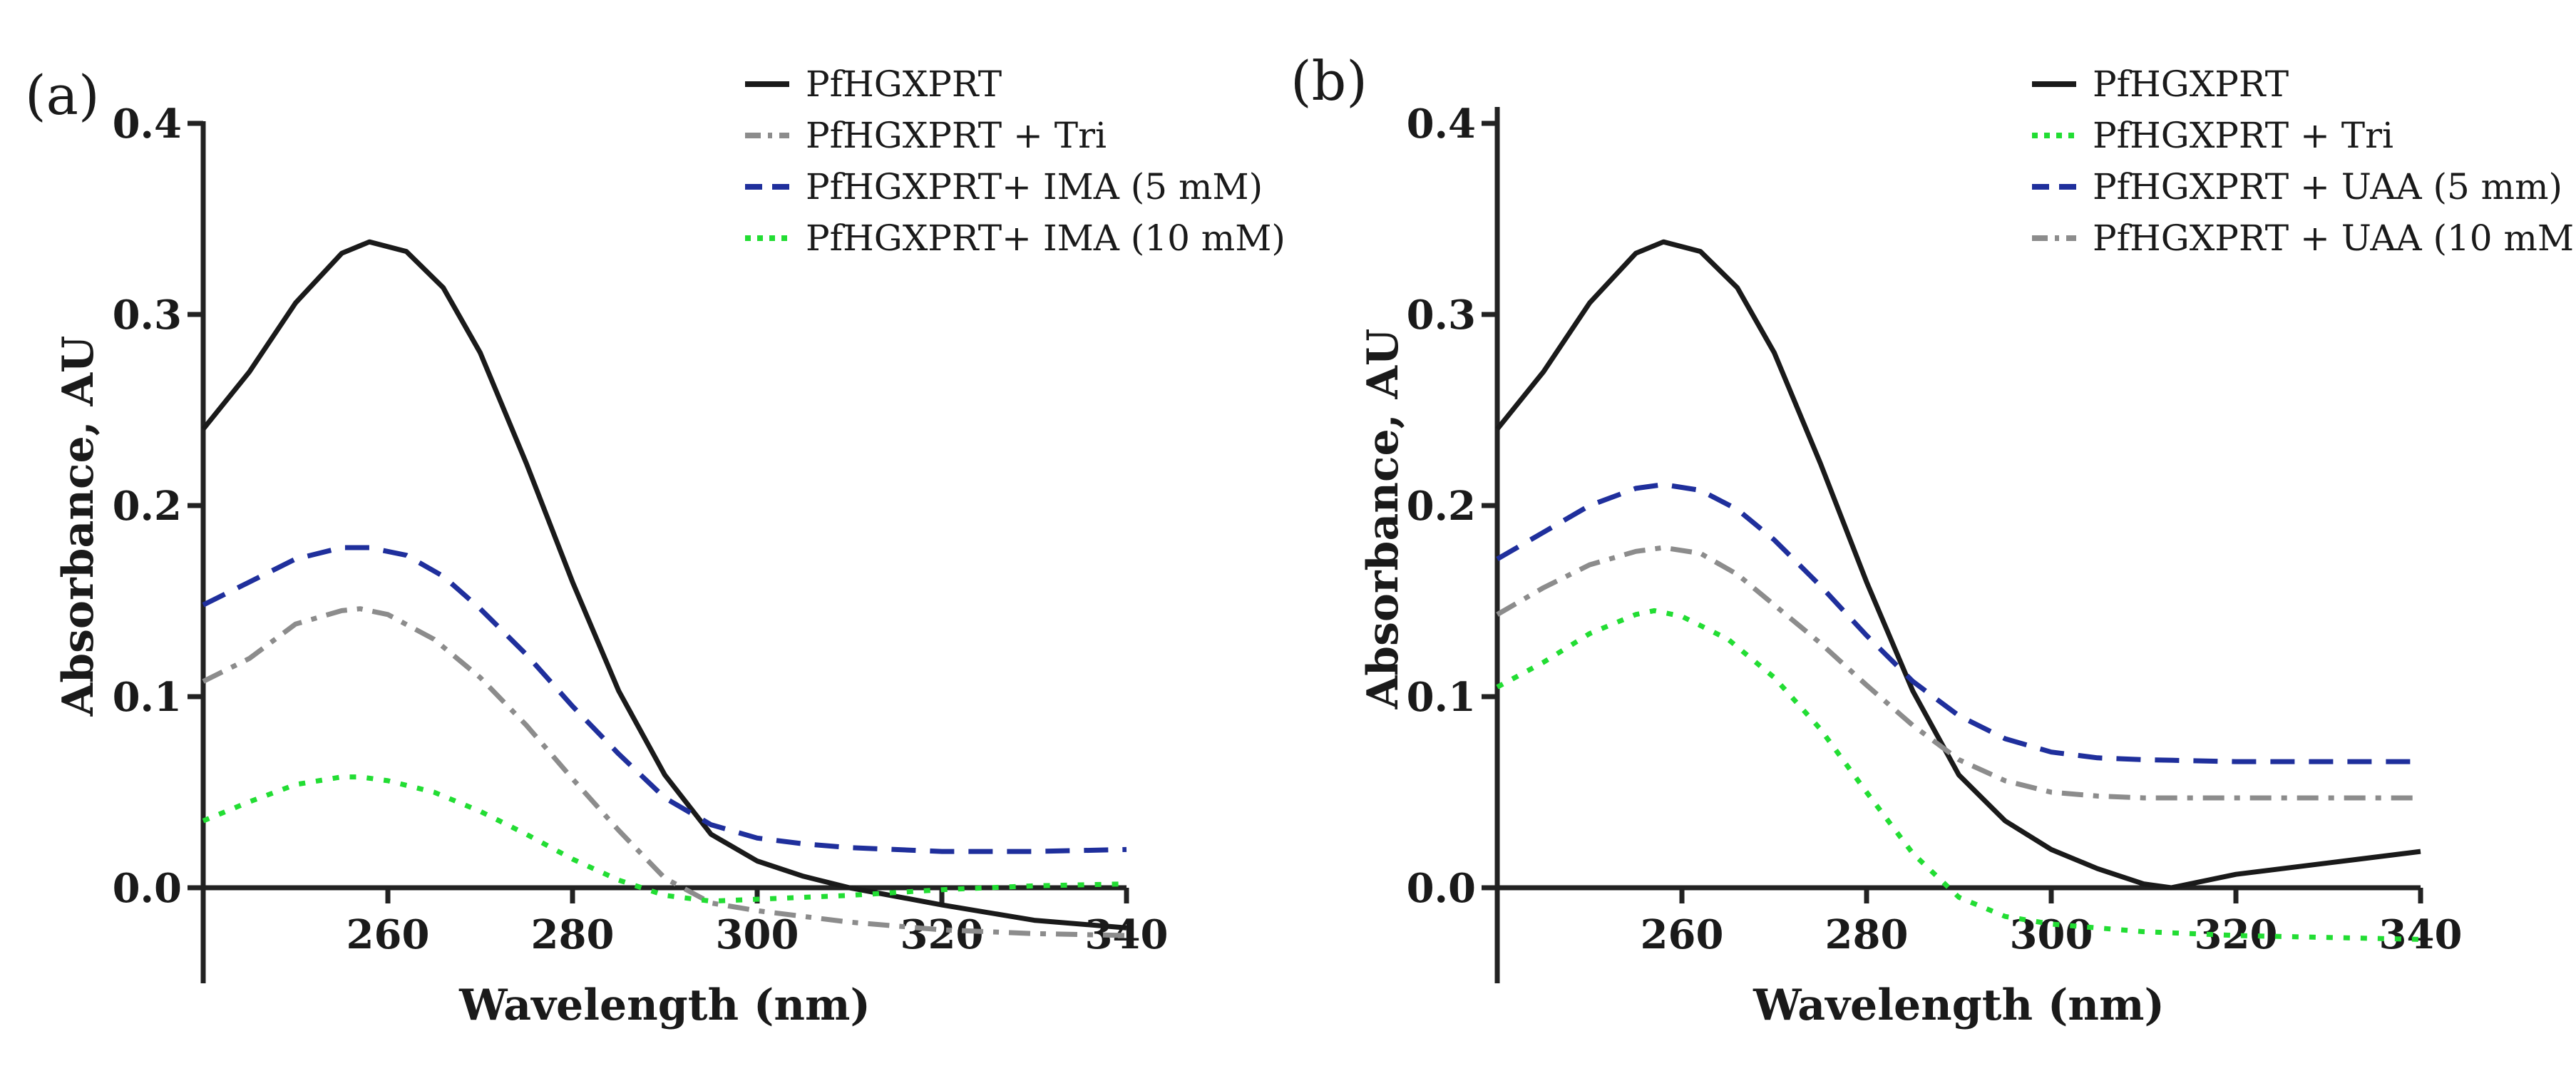  What do you see at coordinates (1034, 186) in the screenshot?
I see `legend-label: PfHGXPRT+ IMA (5 mM)` at bounding box center [1034, 186].